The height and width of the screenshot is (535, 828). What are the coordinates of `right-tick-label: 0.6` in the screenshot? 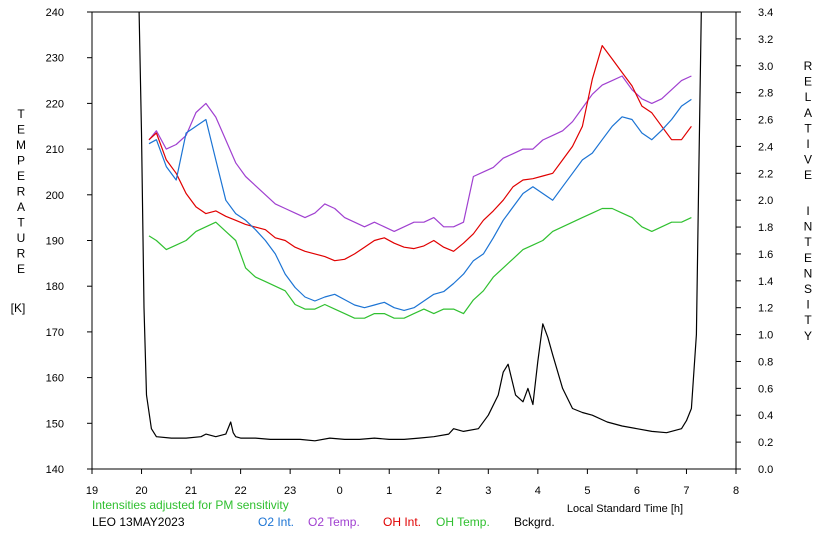 It's located at (765, 389).